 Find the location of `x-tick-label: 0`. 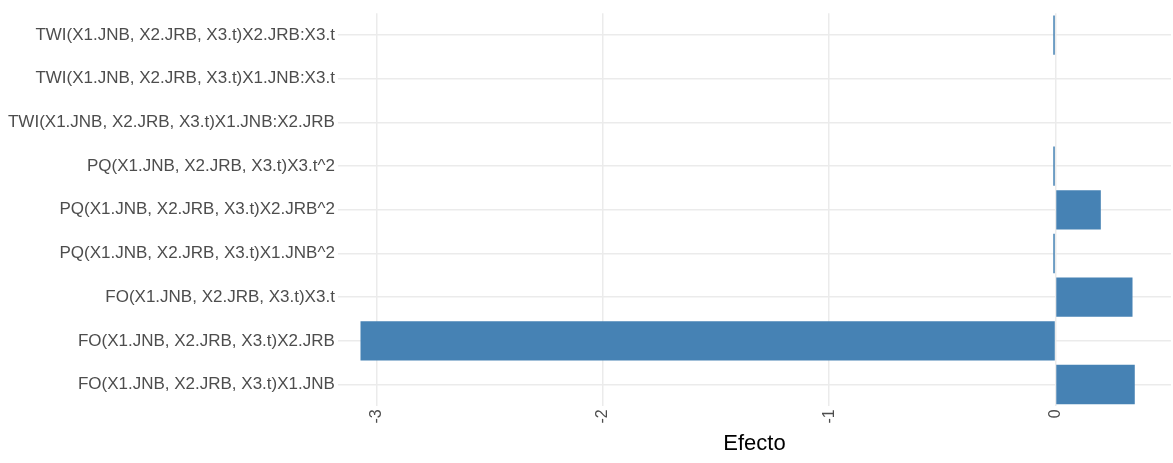

x-tick-label: 0 is located at coordinates (1054, 414).